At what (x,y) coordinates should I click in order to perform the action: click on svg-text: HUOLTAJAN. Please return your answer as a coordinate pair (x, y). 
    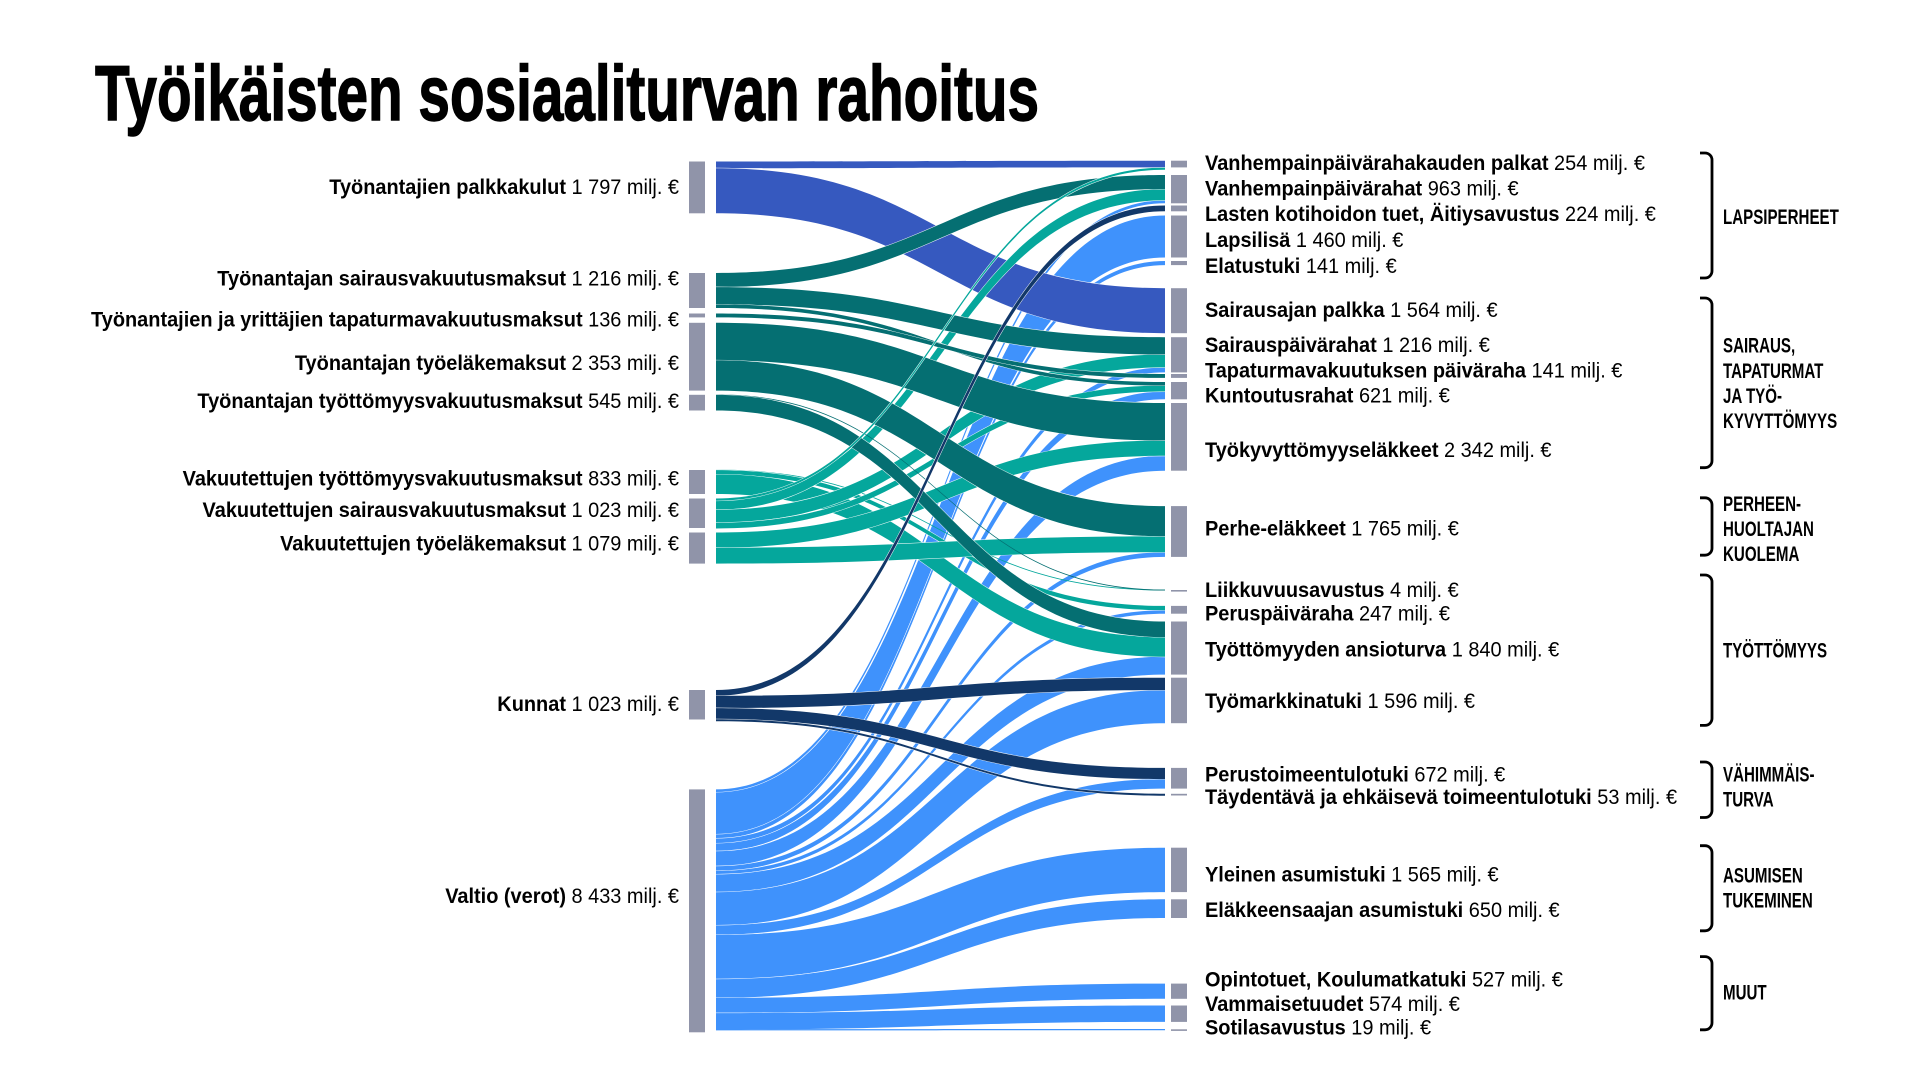
    Looking at the image, I should click on (1768, 528).